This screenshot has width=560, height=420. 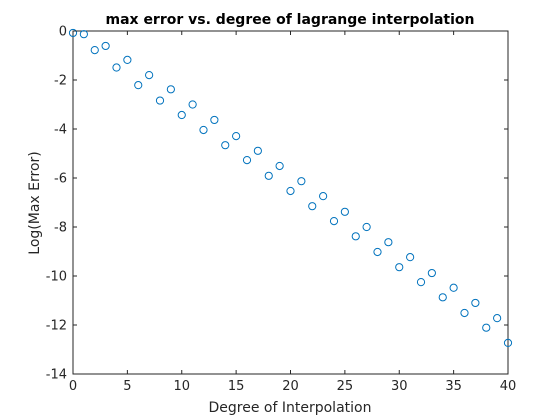 What do you see at coordinates (399, 386) in the screenshot?
I see `x-tick-label: 30` at bounding box center [399, 386].